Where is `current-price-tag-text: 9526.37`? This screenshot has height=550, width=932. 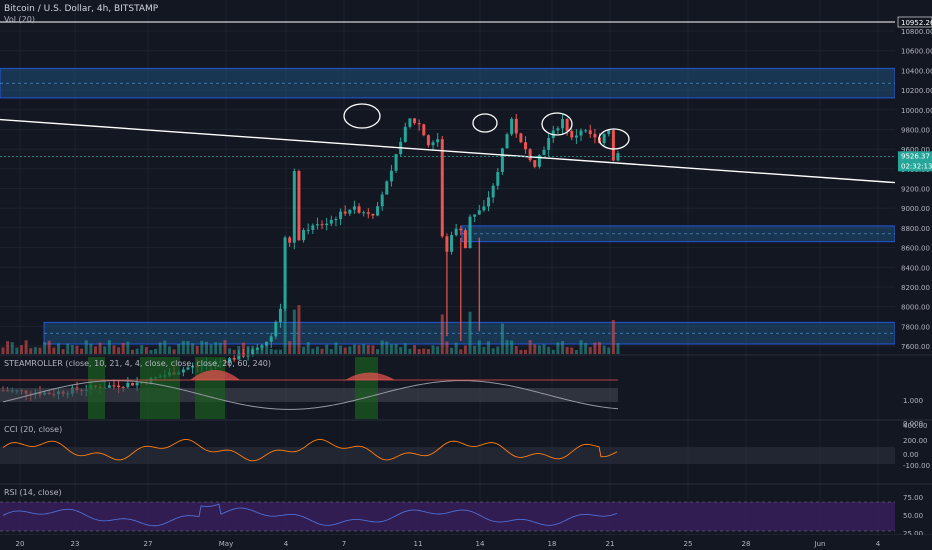 current-price-tag-text: 9526.37 is located at coordinates (915, 156).